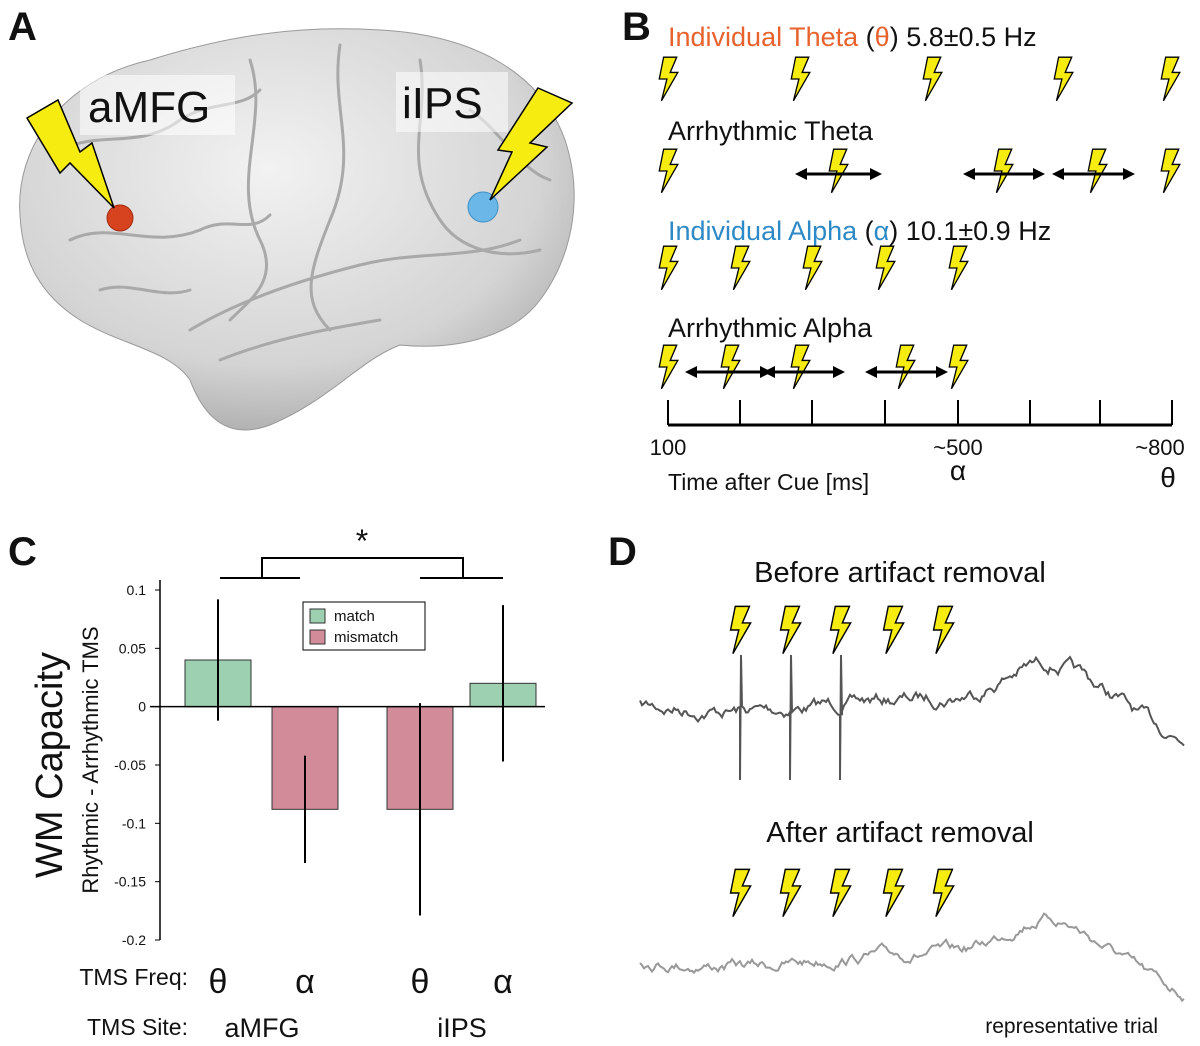 This screenshot has width=1200, height=1046. I want to click on significance: *, so click(362, 541).